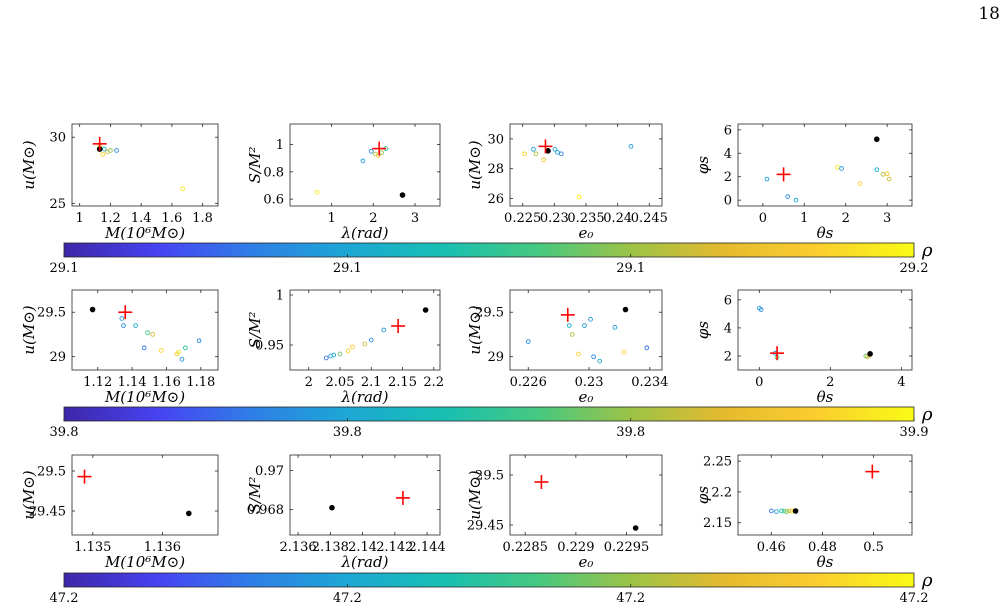 The height and width of the screenshot is (610, 1004). Describe the element at coordinates (728, 154) in the screenshot. I see `y-tick-label: 4` at that location.